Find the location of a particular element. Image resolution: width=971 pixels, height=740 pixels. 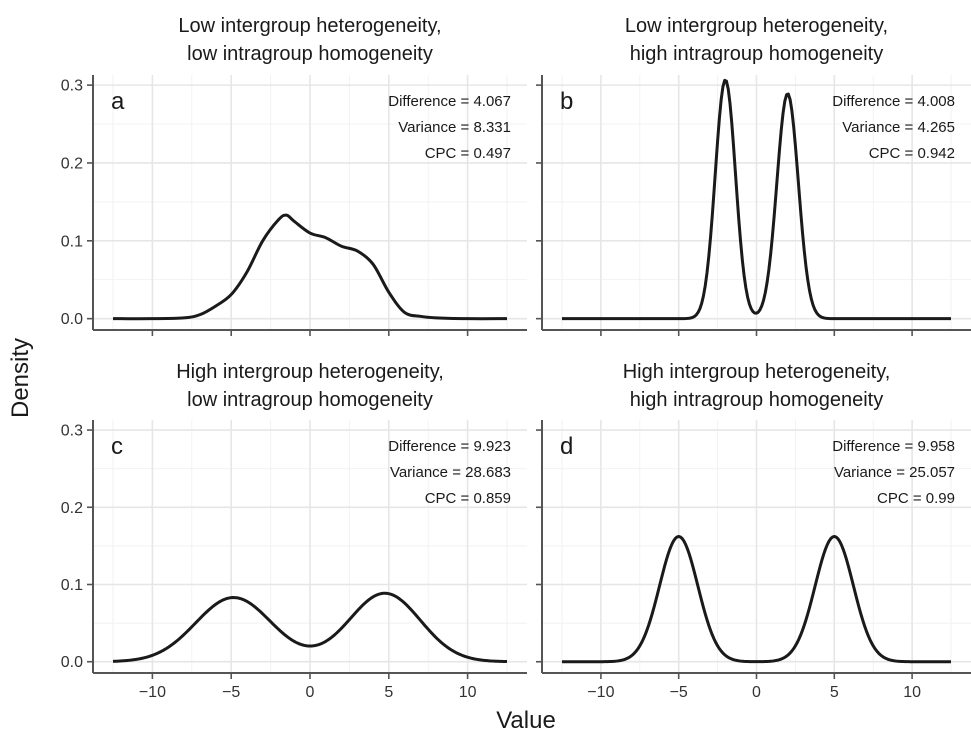

panel-tag: a is located at coordinates (118, 101).